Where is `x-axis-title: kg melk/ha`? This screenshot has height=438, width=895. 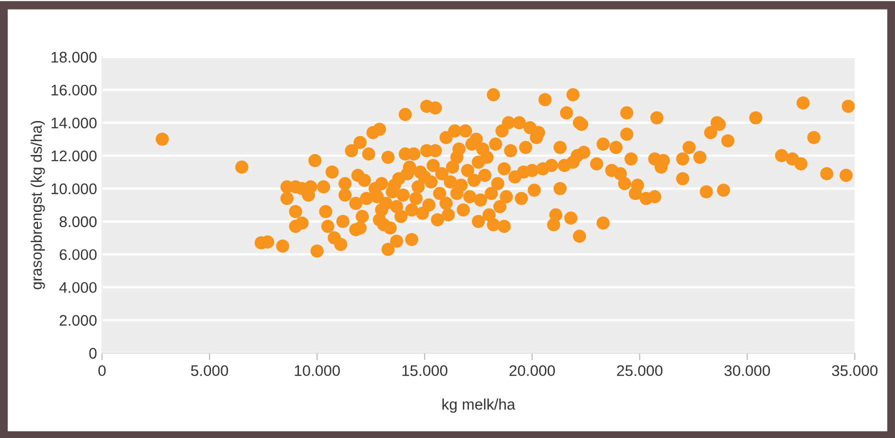
x-axis-title: kg melk/ha is located at coordinates (479, 405).